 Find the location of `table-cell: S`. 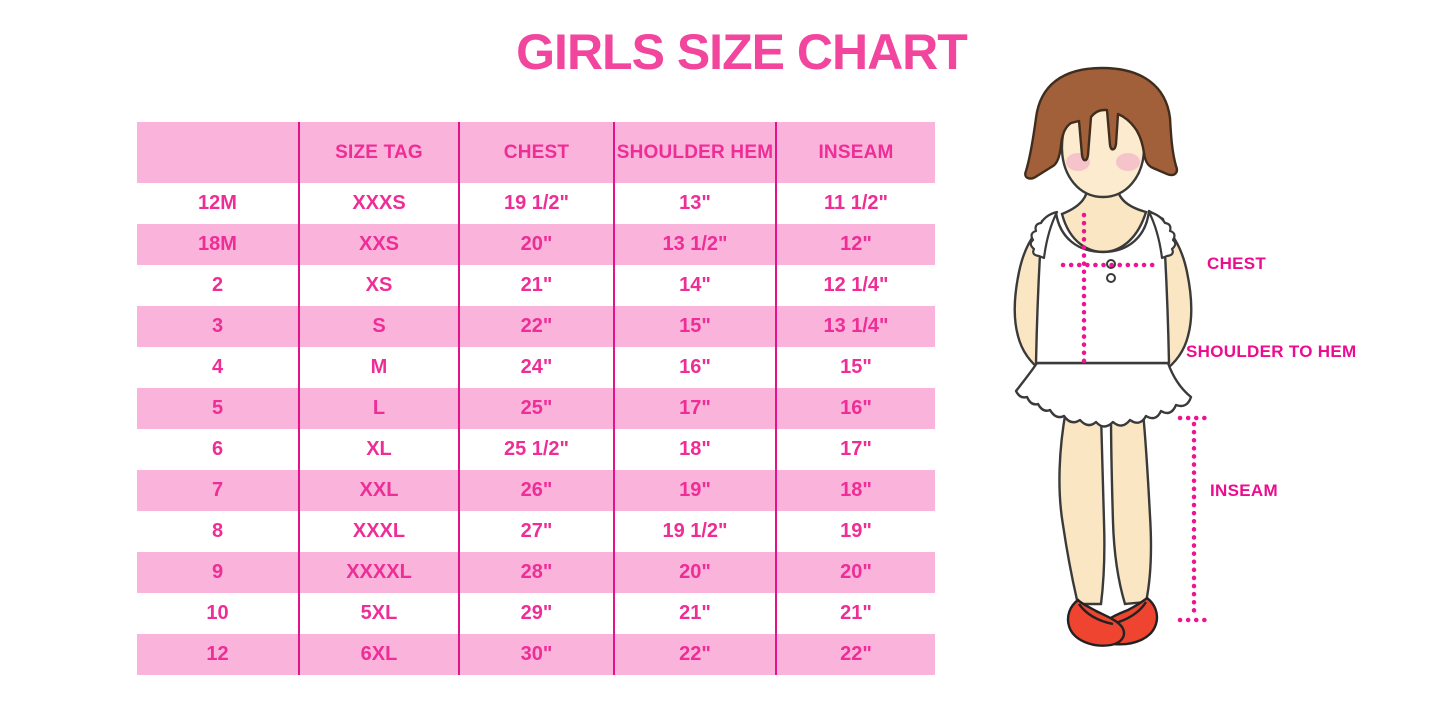

table-cell: S is located at coordinates (378, 326).